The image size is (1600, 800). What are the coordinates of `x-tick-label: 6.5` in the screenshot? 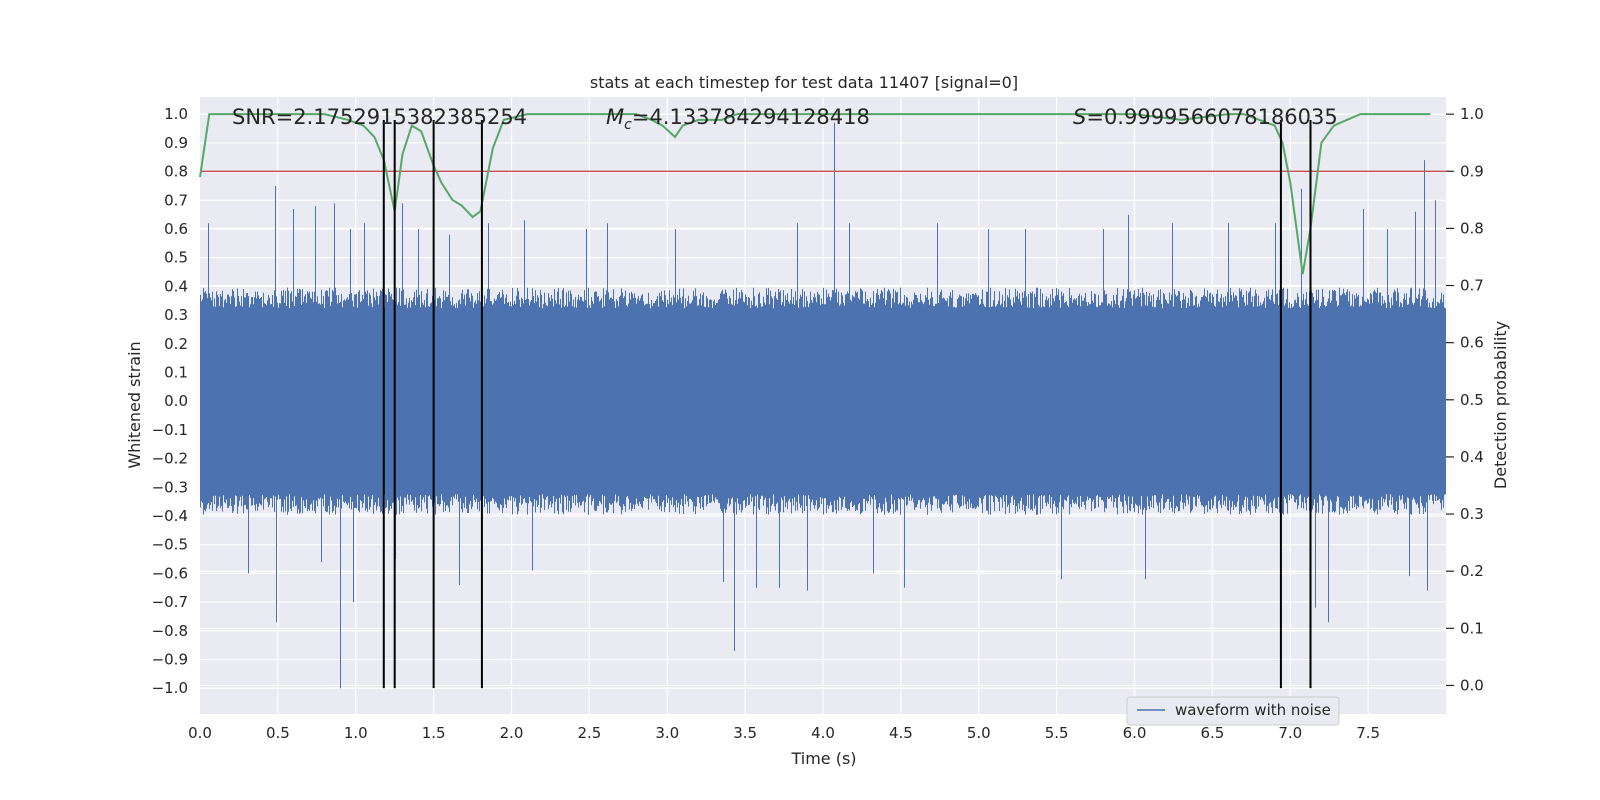 It's located at (1212, 733).